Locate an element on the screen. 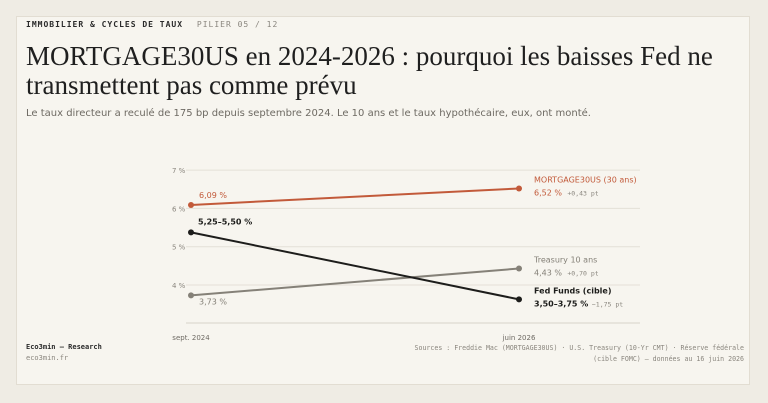 The width and height of the screenshot is (768, 403). footer-brand: Eco3min — Research is located at coordinates (64, 347).